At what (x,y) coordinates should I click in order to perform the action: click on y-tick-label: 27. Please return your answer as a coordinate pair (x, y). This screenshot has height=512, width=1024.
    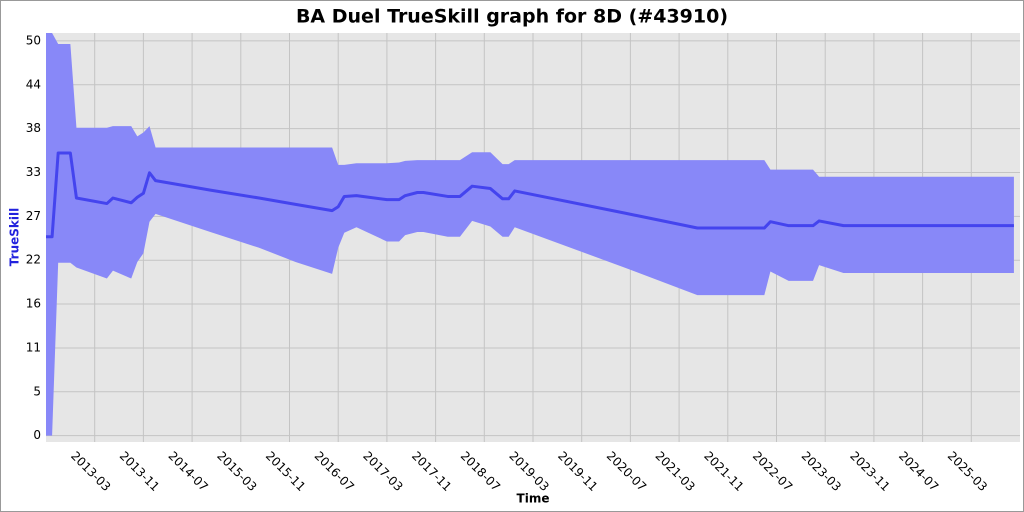
    Looking at the image, I should click on (33, 216).